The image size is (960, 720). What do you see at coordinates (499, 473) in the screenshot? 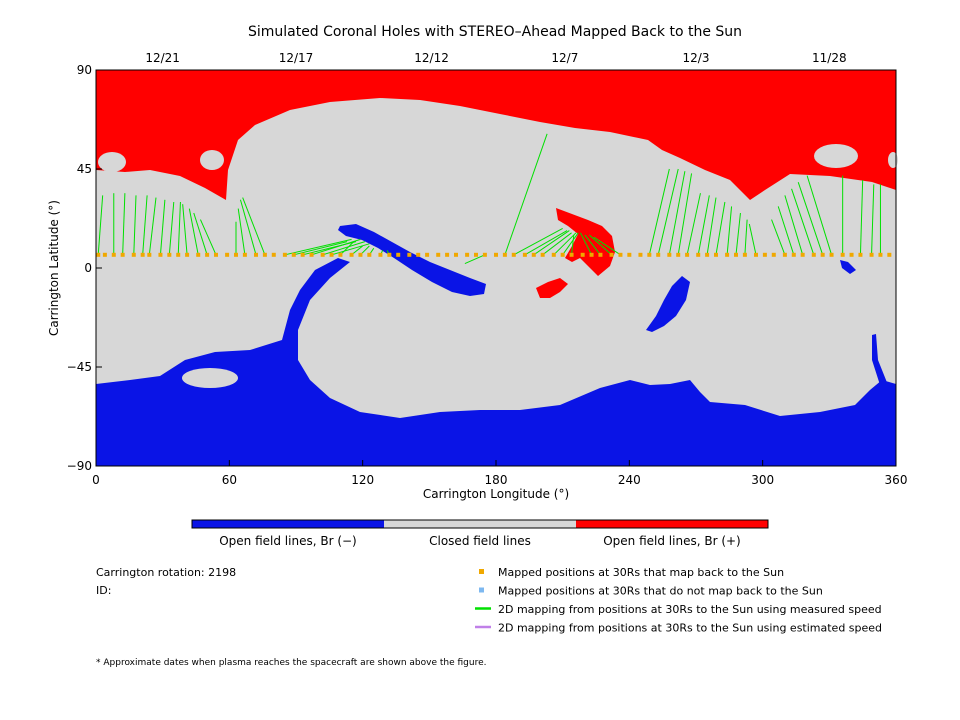
I see `x-axis-ticks: 0 60 120 180 240 300 360` at bounding box center [499, 473].